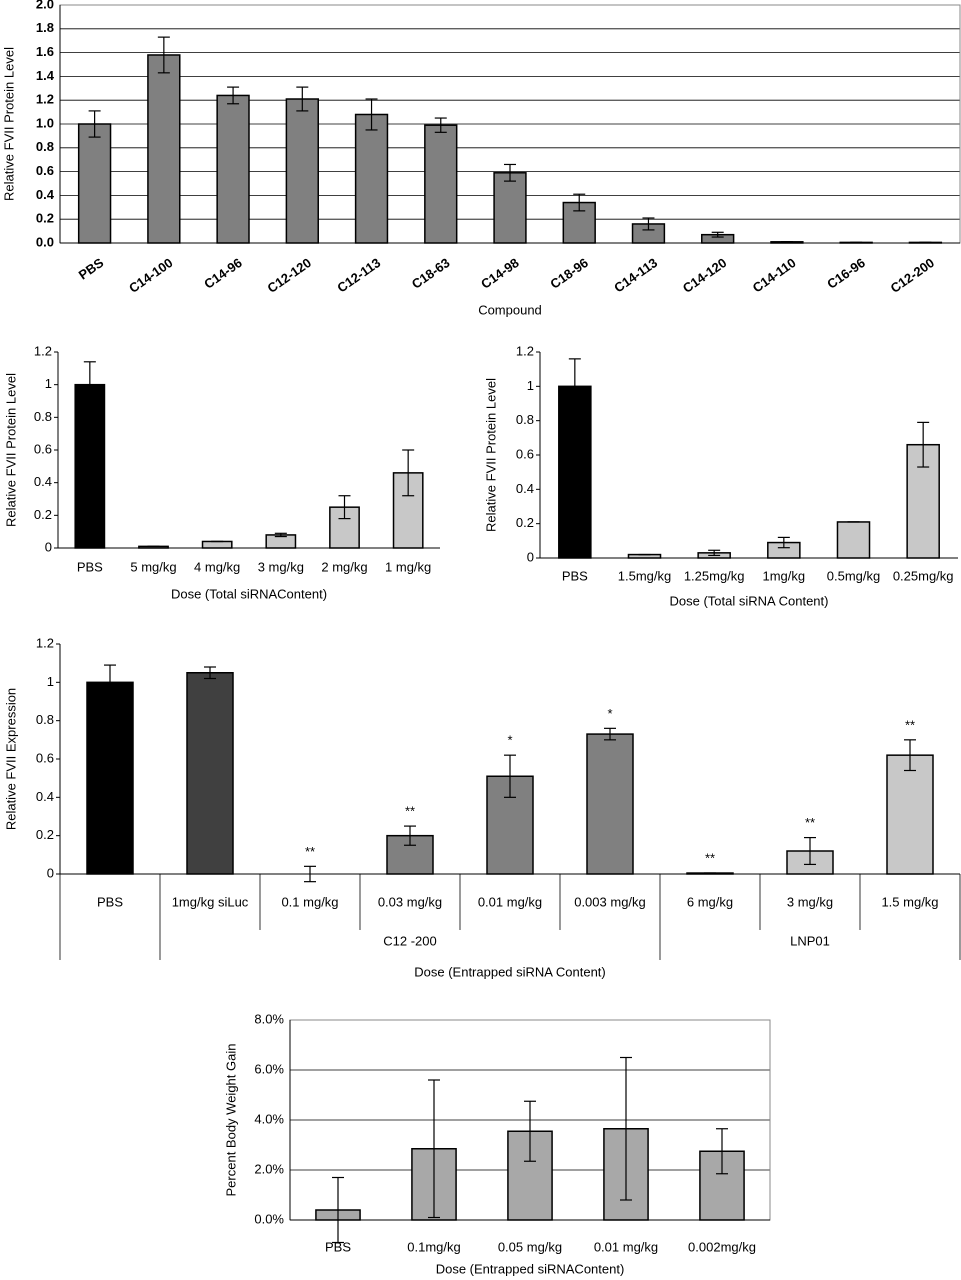 This screenshot has height=1280, width=961. I want to click on y-tick-label: 8.0%, so click(269, 1018).